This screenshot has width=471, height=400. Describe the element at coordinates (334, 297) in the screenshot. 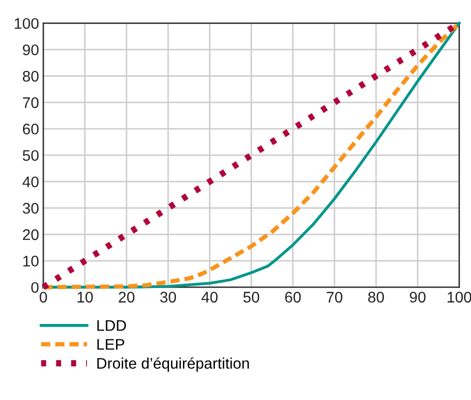

I see `x-tick-label: 70` at that location.